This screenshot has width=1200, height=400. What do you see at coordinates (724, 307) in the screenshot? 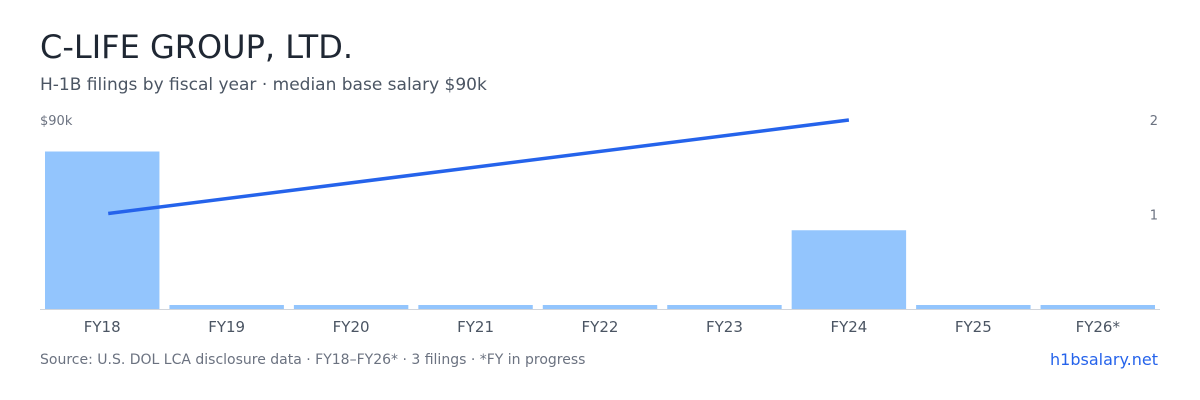
I see `bar-fy23` at bounding box center [724, 307].